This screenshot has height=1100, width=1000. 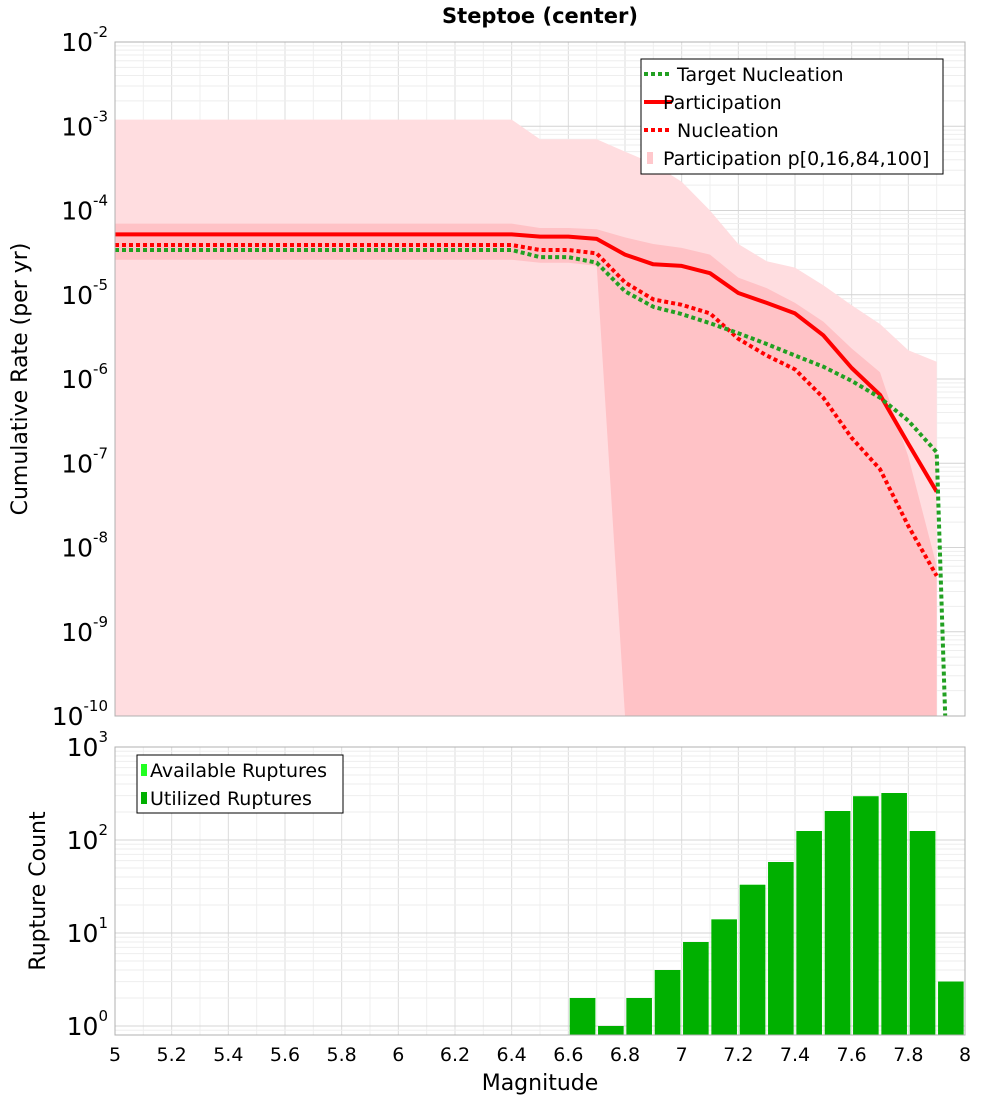 What do you see at coordinates (238, 771) in the screenshot?
I see `legend-label: Available Ruptures` at bounding box center [238, 771].